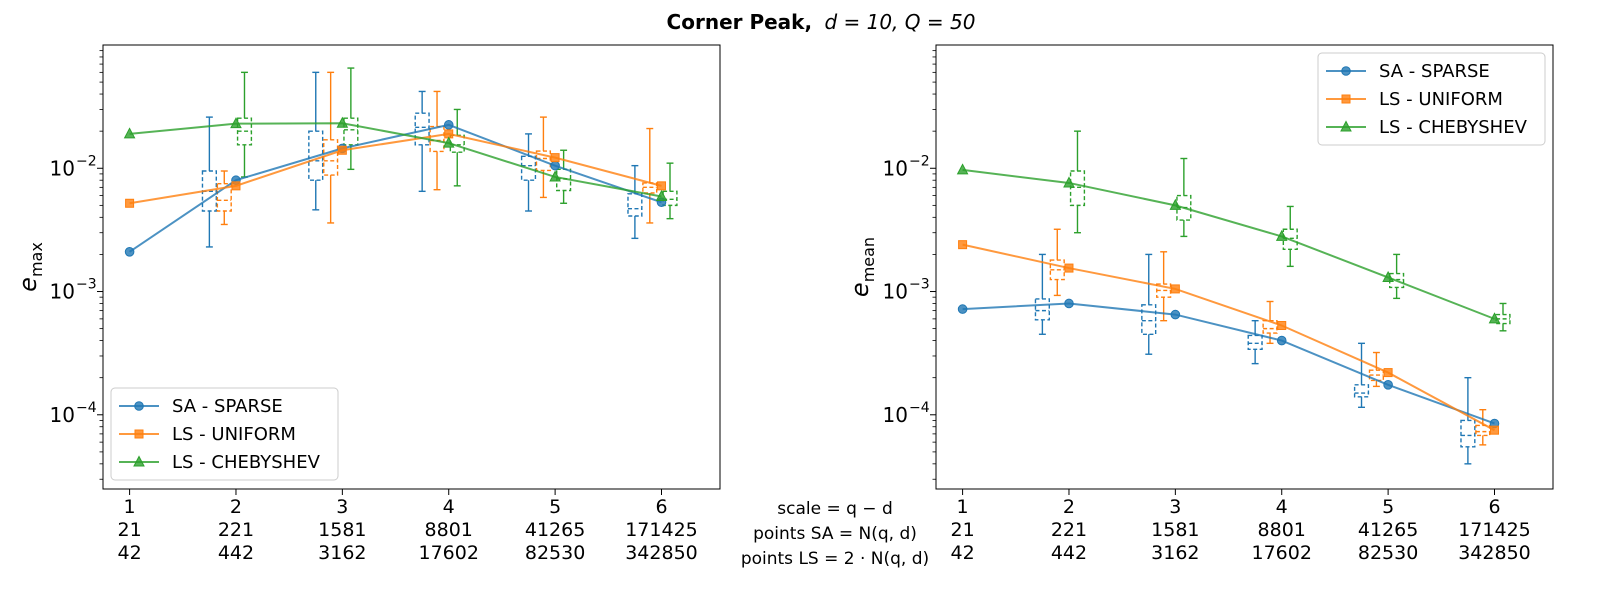 The height and width of the screenshot is (600, 1600). I want to click on emean-ls-uniform-line, so click(1228, 337).